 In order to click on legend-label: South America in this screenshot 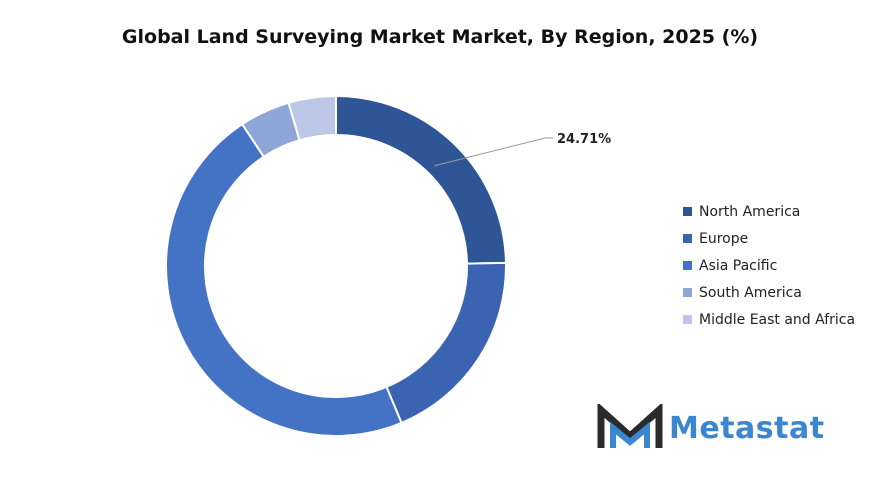, I will do `click(750, 292)`.